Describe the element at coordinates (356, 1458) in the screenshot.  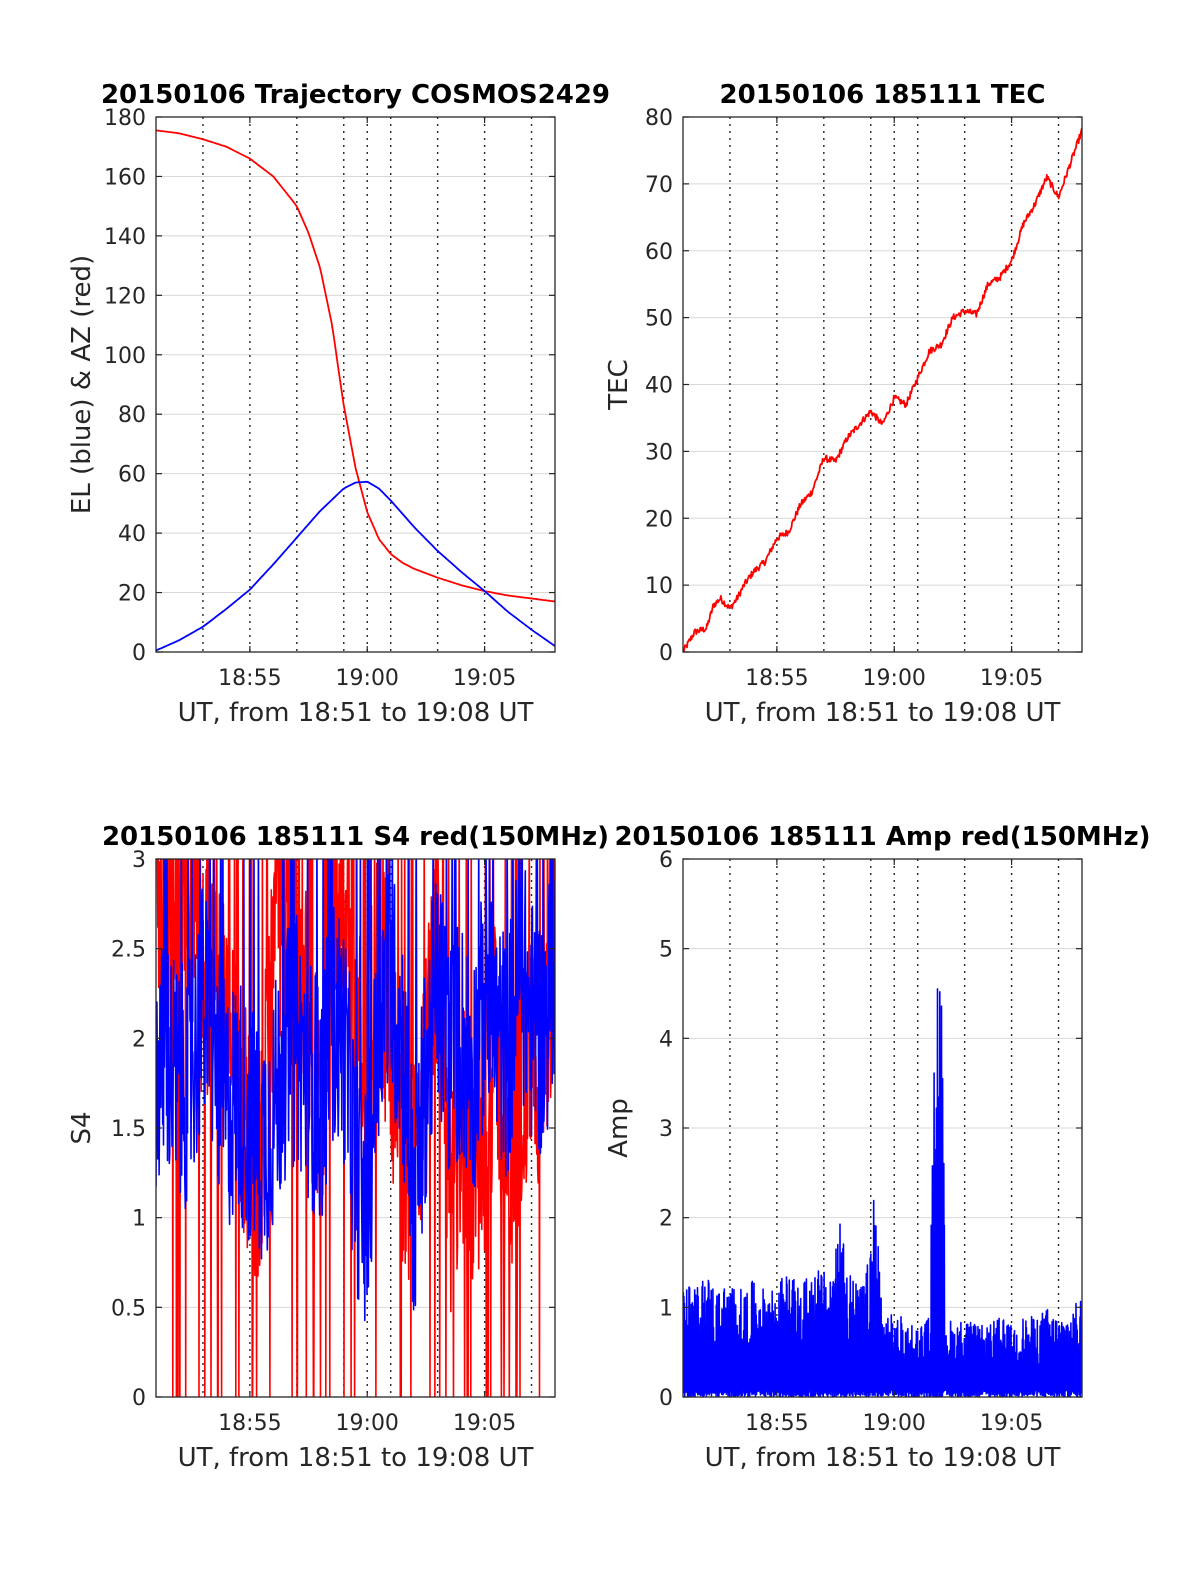
I see `s4-xlabel: UT, from 18:51 to 19:08 UT` at that location.